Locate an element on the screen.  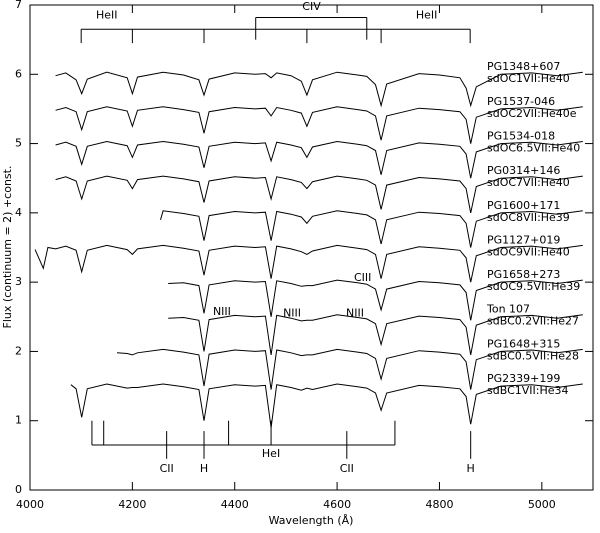
series-name: Ton 107 is located at coordinates (508, 309).